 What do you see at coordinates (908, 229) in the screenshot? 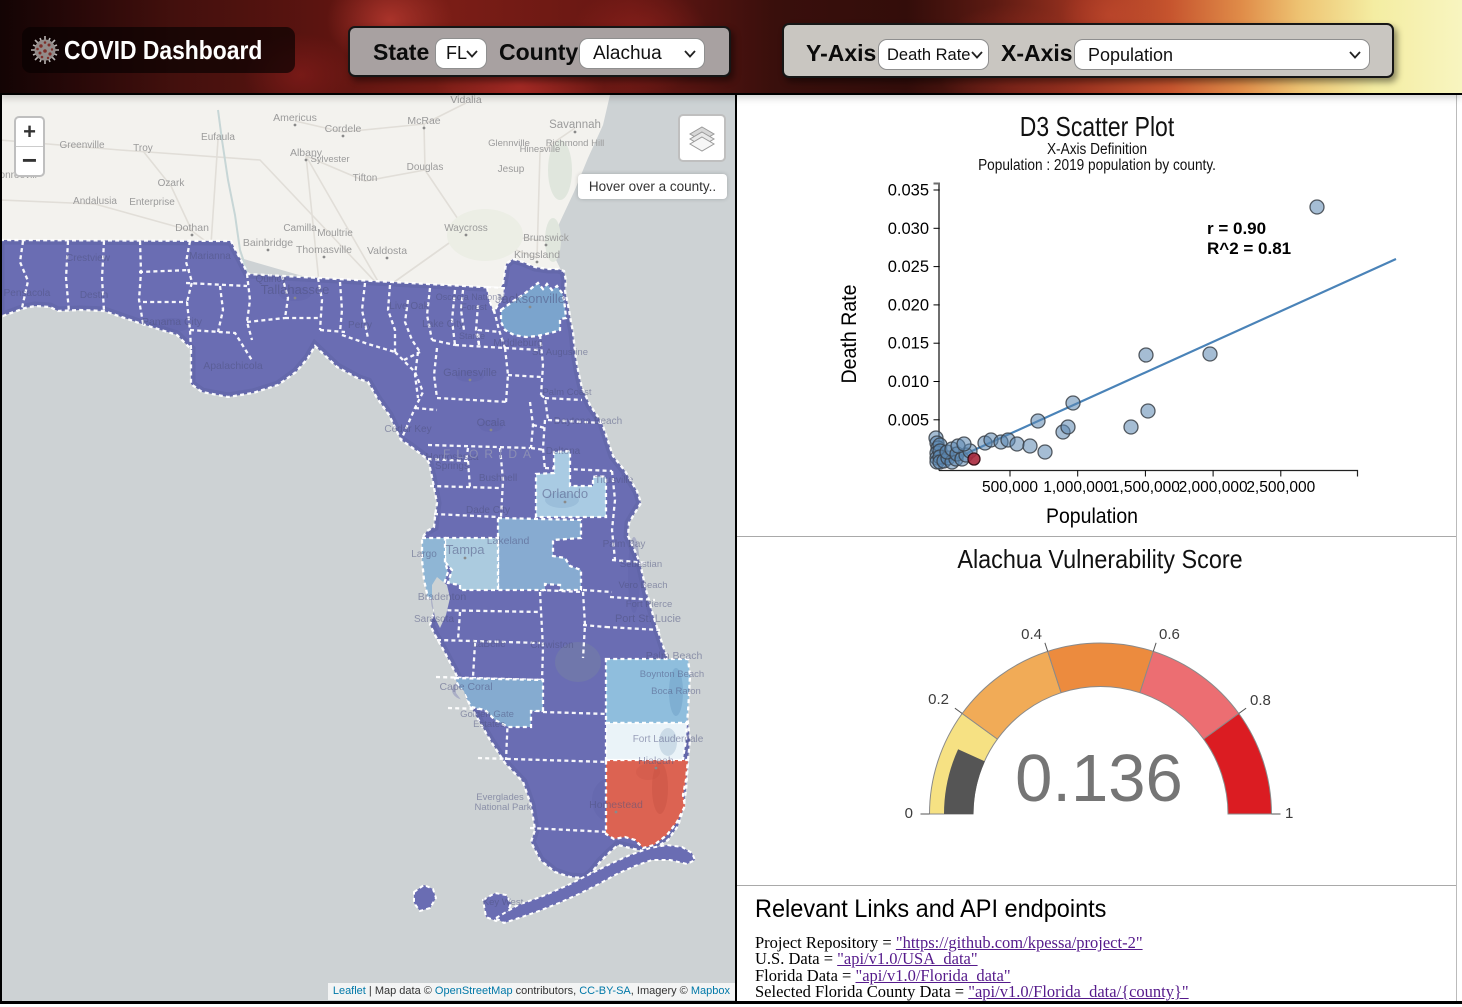
I see `svg-text: 0.030` at bounding box center [908, 229].